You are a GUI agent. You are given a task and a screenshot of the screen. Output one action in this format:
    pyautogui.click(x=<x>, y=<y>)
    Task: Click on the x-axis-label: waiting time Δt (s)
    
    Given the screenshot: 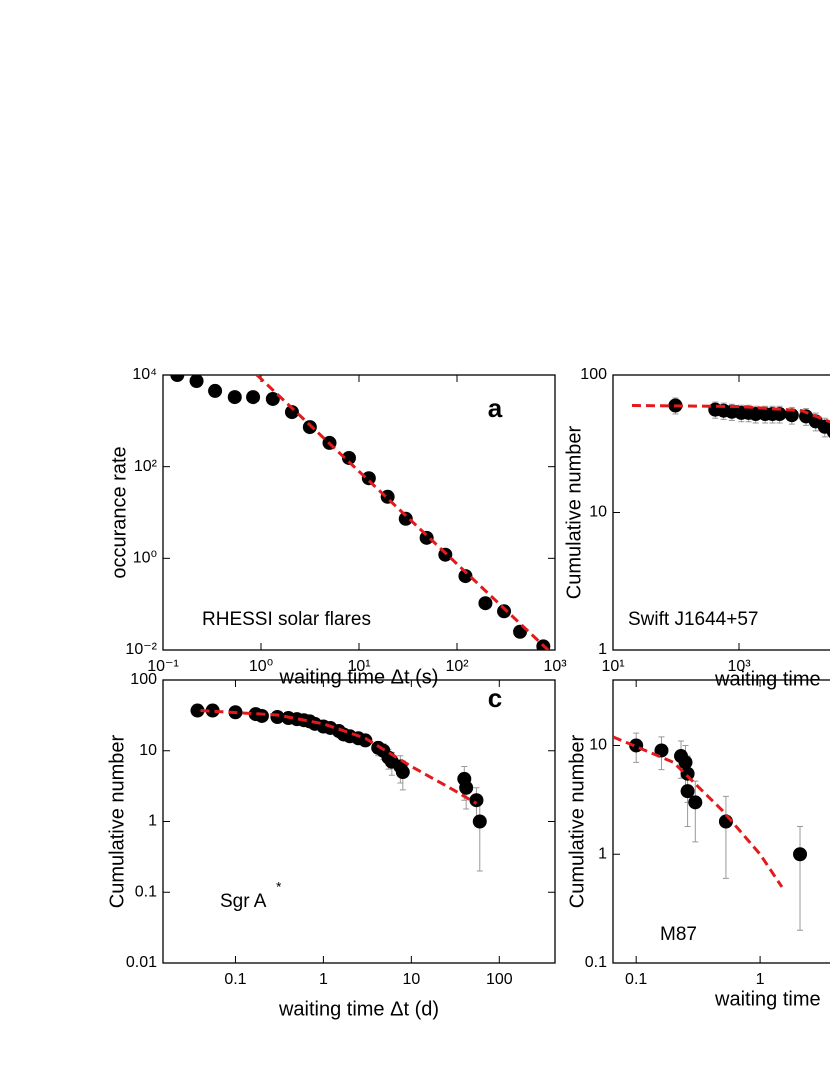 What is the action you would take?
    pyautogui.click(x=359, y=677)
    